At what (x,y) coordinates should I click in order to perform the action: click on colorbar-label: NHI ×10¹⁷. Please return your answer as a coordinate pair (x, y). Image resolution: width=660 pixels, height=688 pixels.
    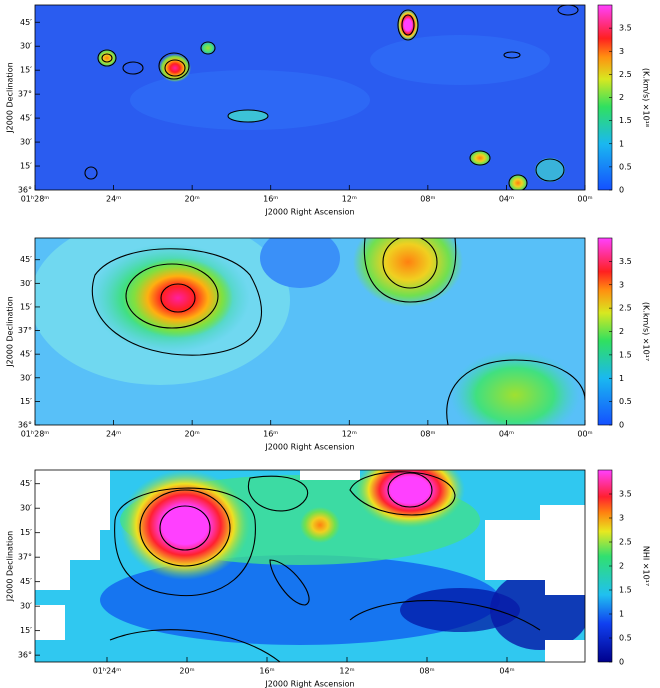
    Looking at the image, I should click on (646, 566).